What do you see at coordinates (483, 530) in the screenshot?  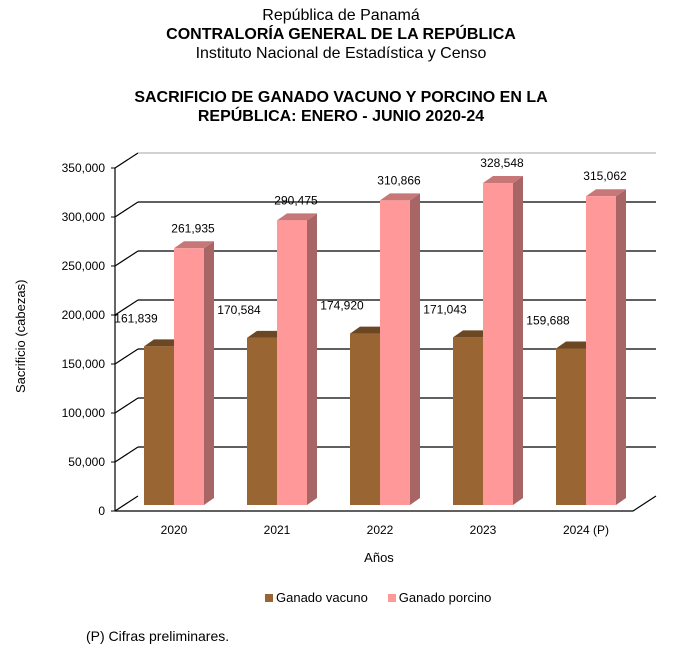 I see `x-tick-label: 2023` at bounding box center [483, 530].